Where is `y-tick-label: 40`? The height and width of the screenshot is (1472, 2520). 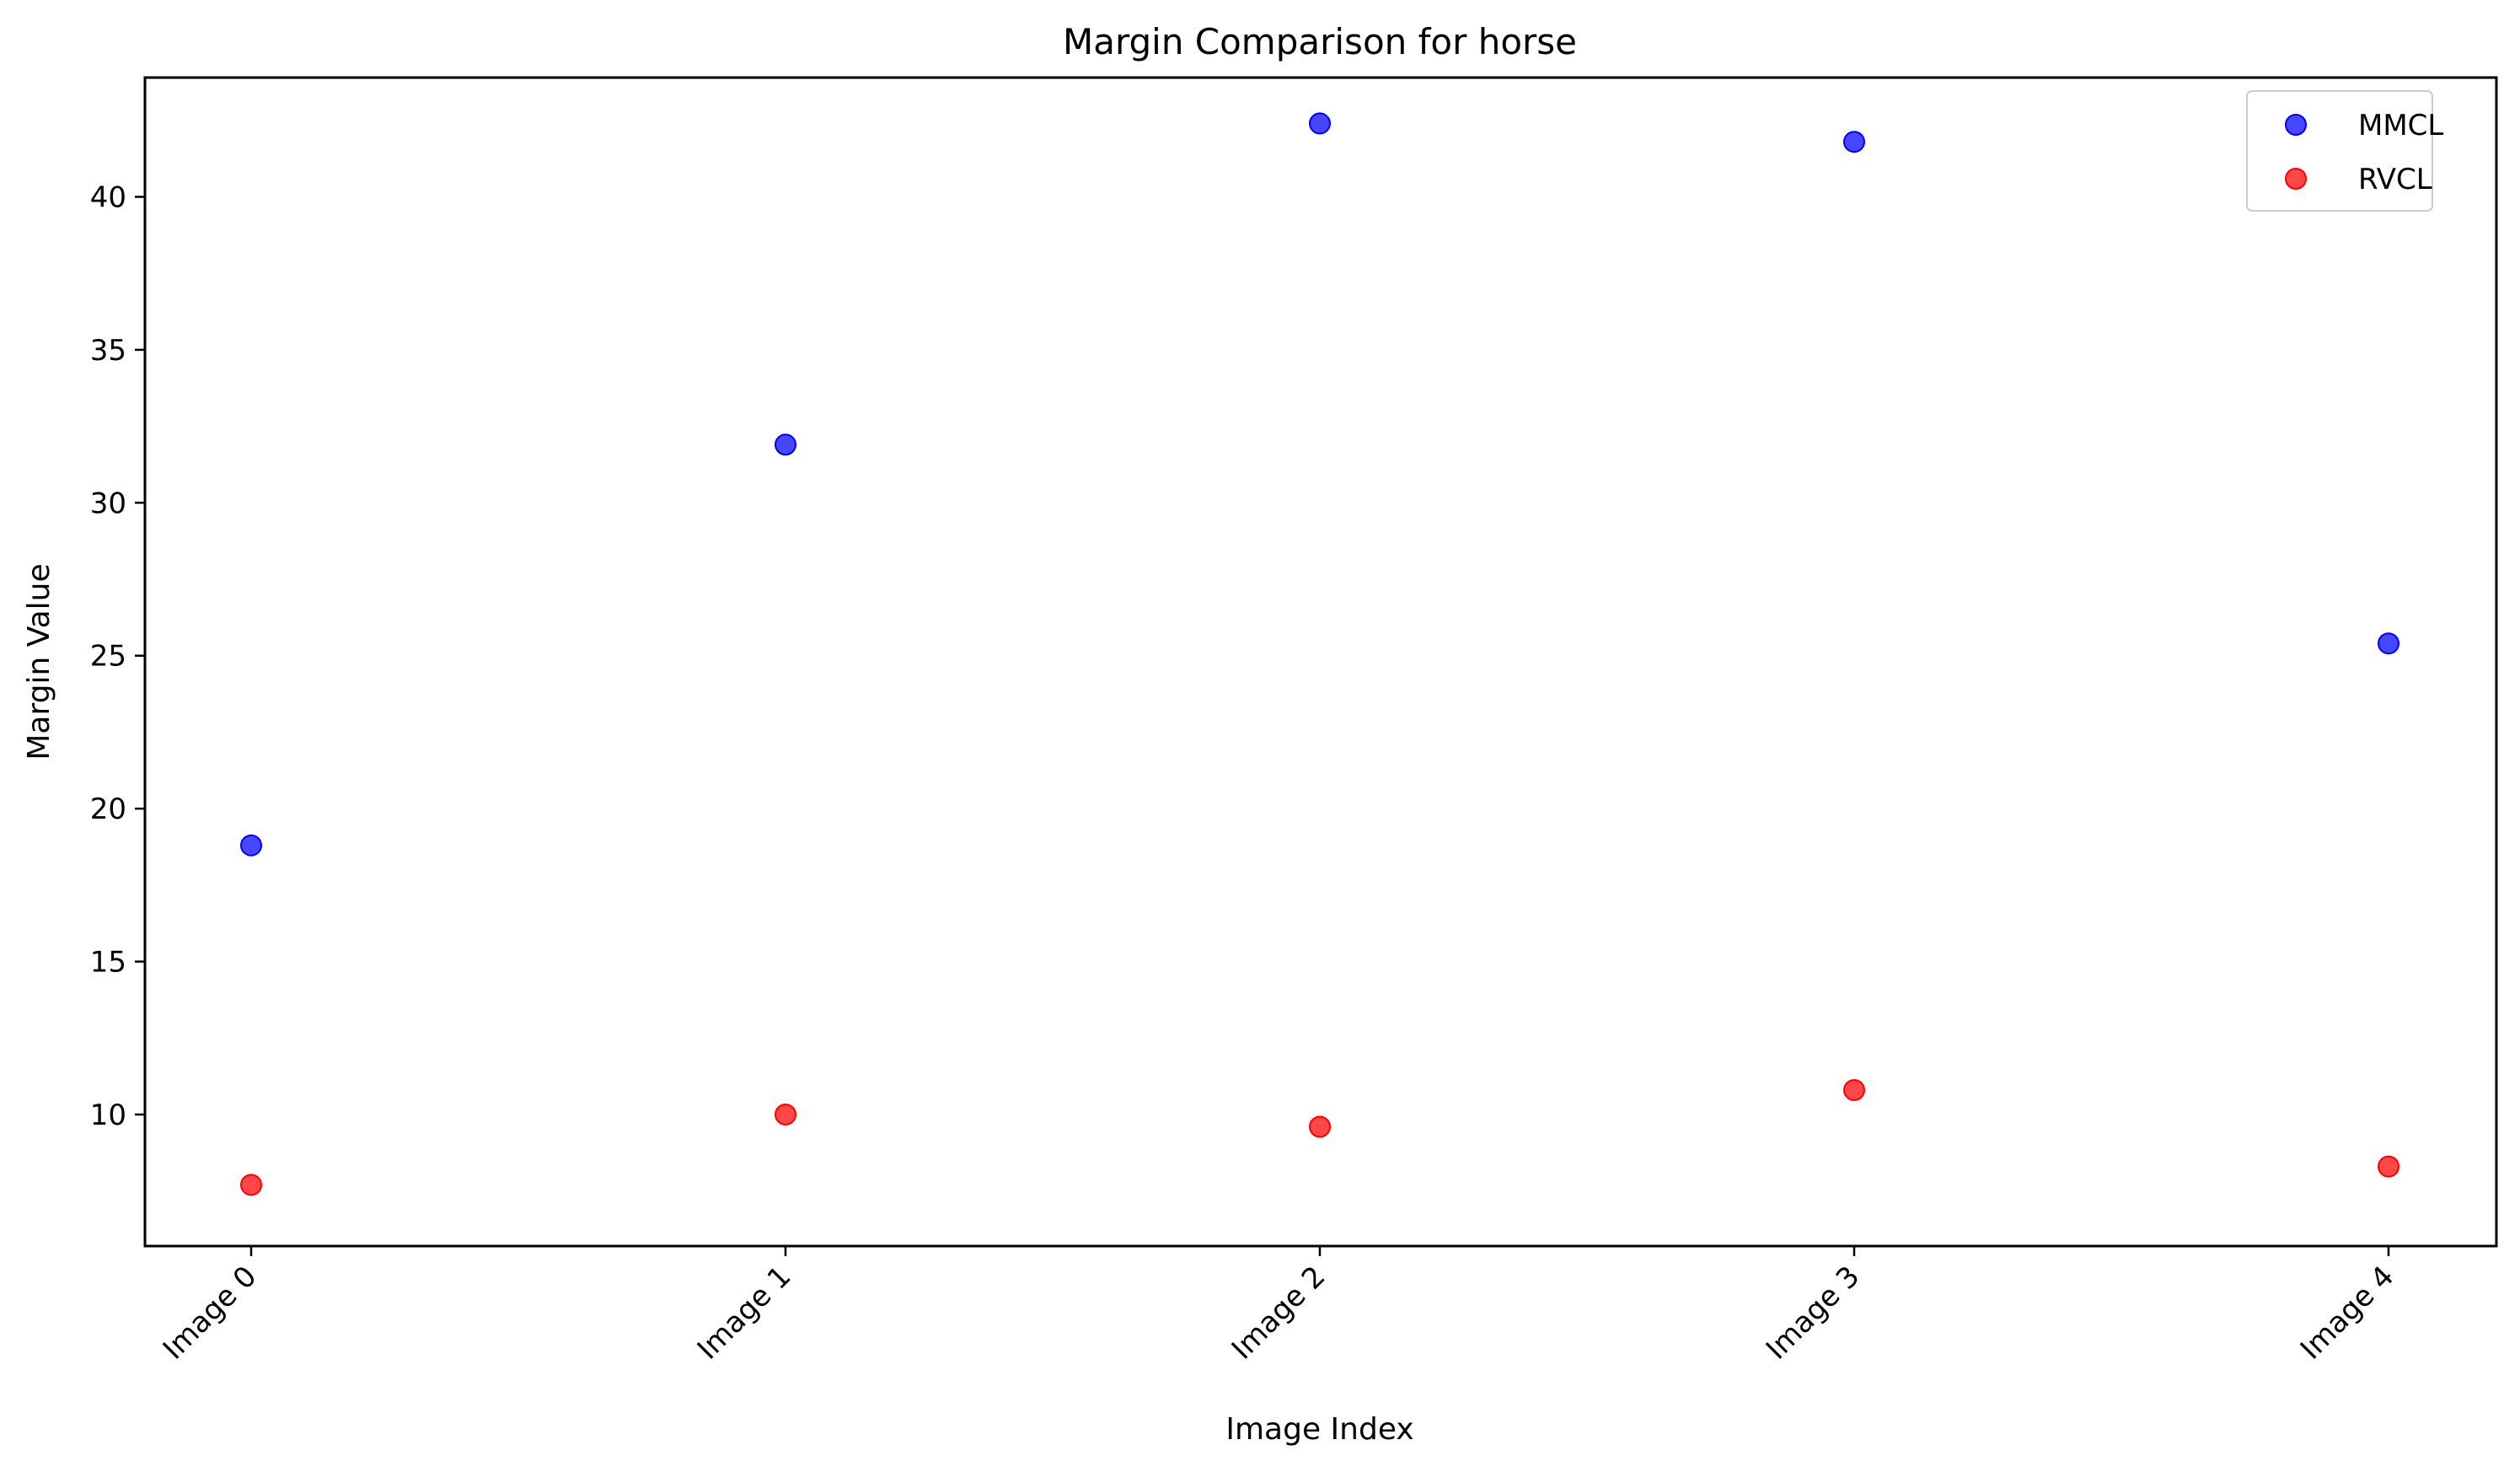 y-tick-label: 40 is located at coordinates (108, 198).